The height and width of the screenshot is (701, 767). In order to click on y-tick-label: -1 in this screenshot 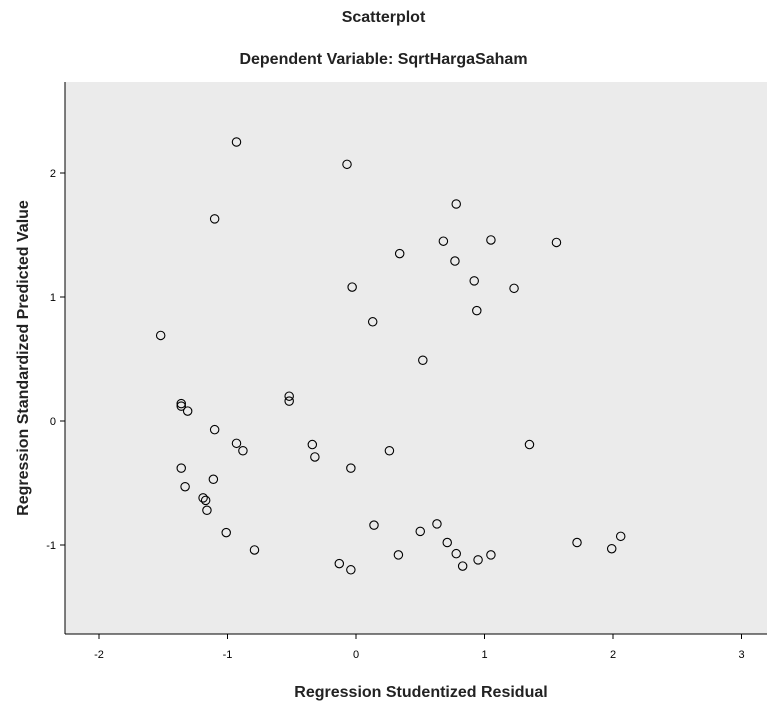, I will do `click(51, 546)`.